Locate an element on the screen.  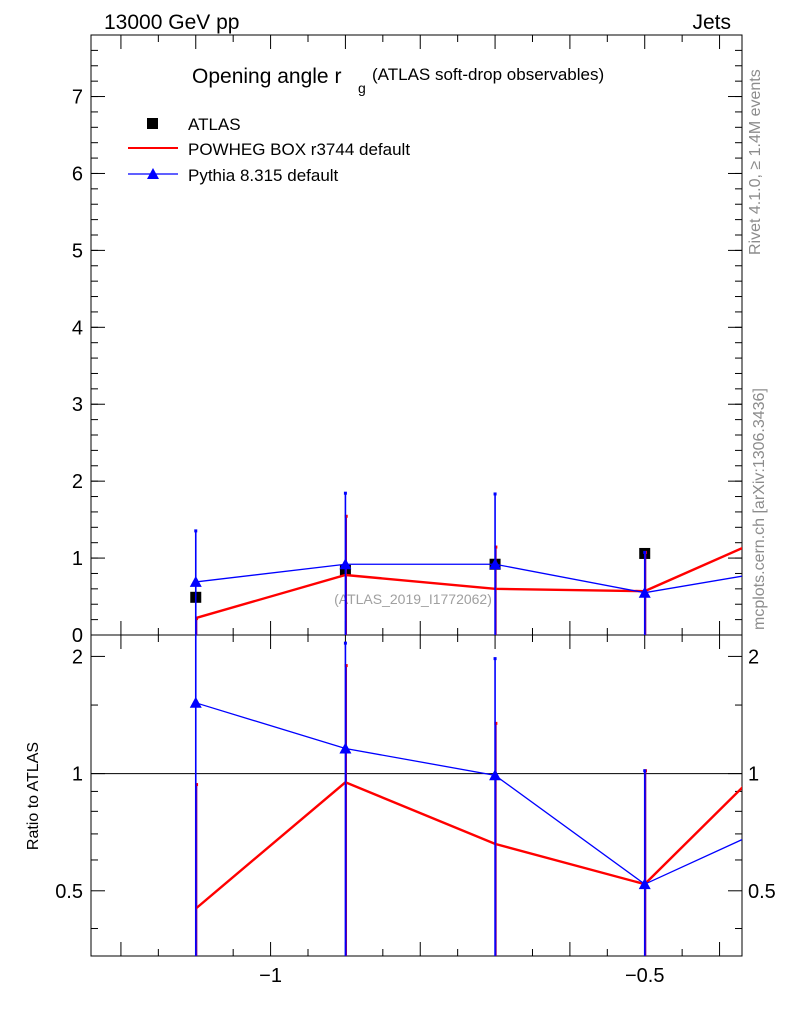
ytick-label: 7 is located at coordinates (77, 98).